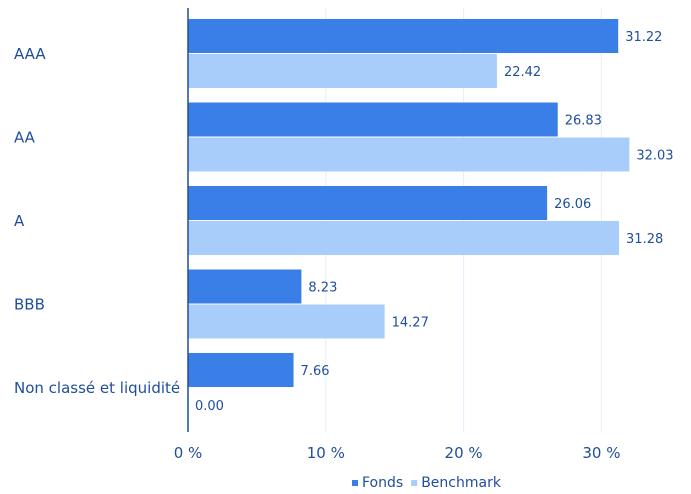 This screenshot has height=494, width=691. Describe the element at coordinates (643, 37) in the screenshot. I see `data-label: 31.22` at that location.